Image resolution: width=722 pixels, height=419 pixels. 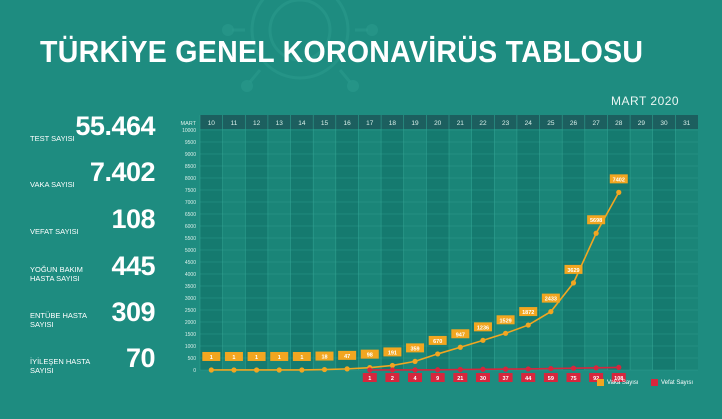 I want to click on y-tick-label: 500, so click(x=192, y=359).